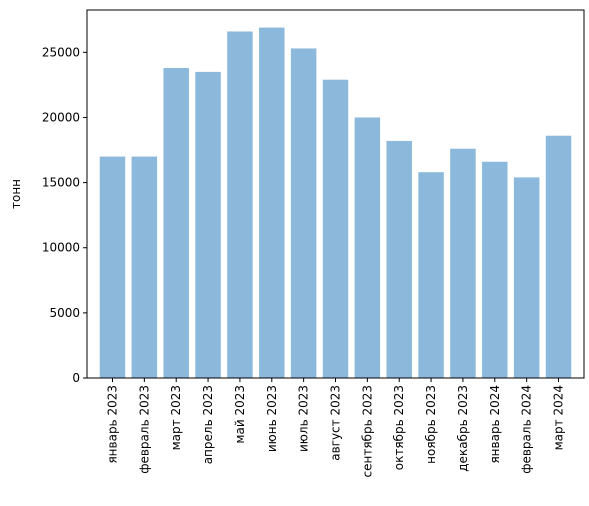 The width and height of the screenshot is (589, 506). What do you see at coordinates (431, 424) in the screenshot?
I see `x-tick-label: ноябрь 2023` at bounding box center [431, 424].